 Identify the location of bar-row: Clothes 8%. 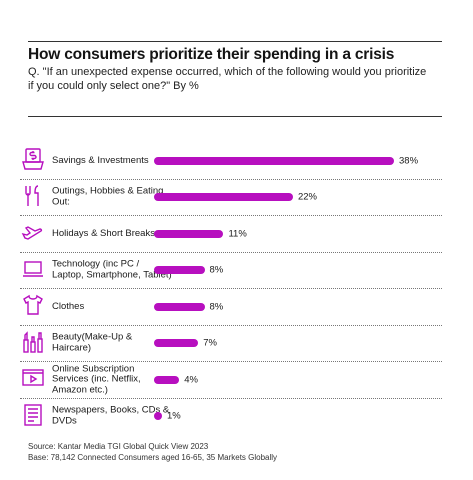
(231, 307).